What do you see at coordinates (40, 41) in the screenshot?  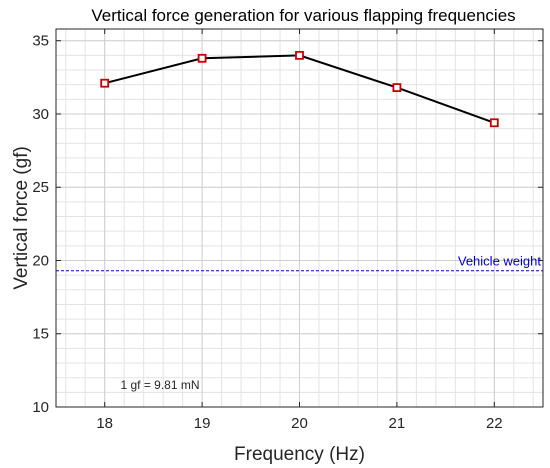 I see `y-tick-label: 35` at bounding box center [40, 41].